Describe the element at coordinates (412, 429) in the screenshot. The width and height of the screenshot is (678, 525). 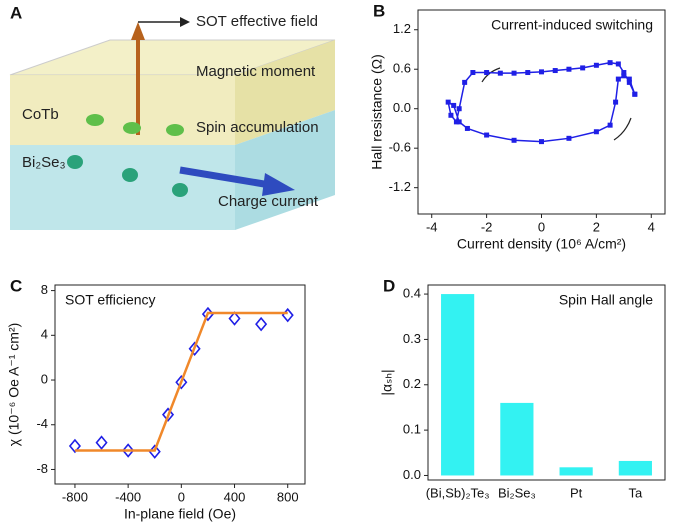
I see `y-tick-label: 0.1` at that location.